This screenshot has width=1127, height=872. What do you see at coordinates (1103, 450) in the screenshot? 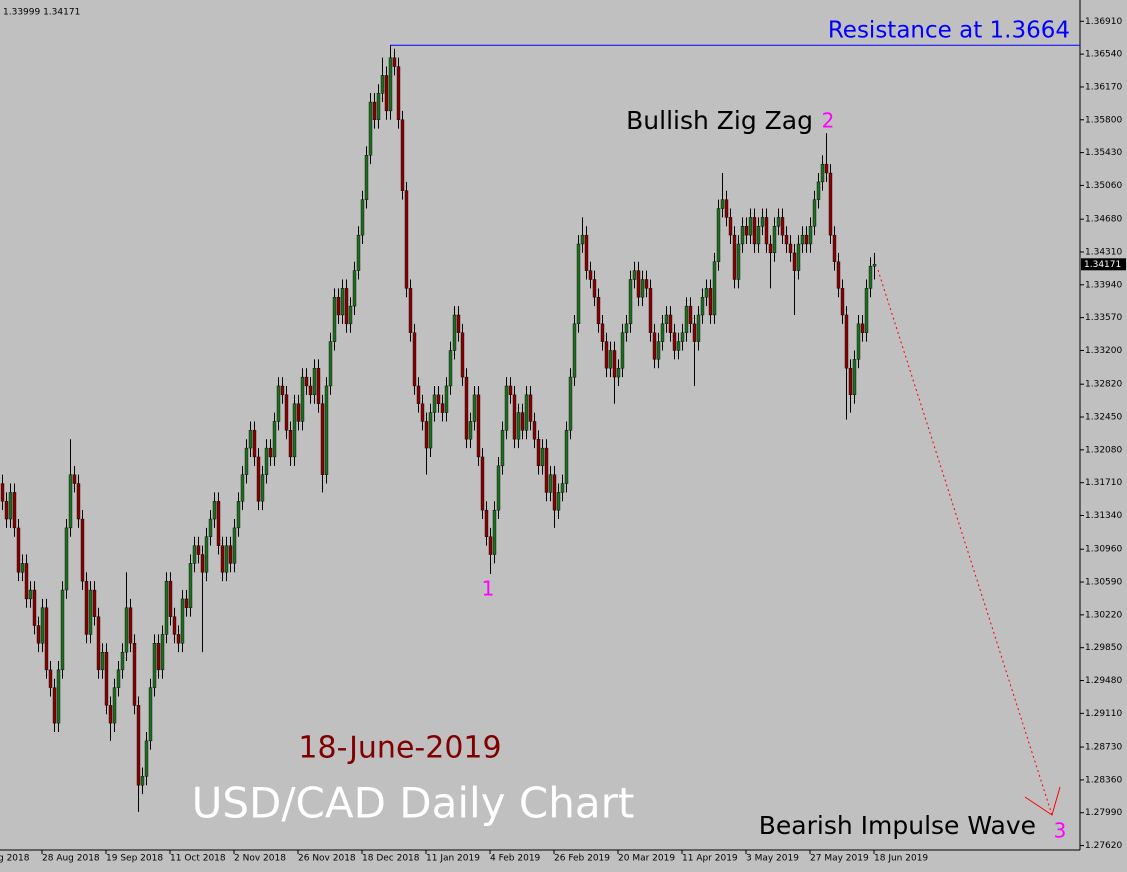
I see `y-tick-label: 1.32080` at bounding box center [1103, 450].